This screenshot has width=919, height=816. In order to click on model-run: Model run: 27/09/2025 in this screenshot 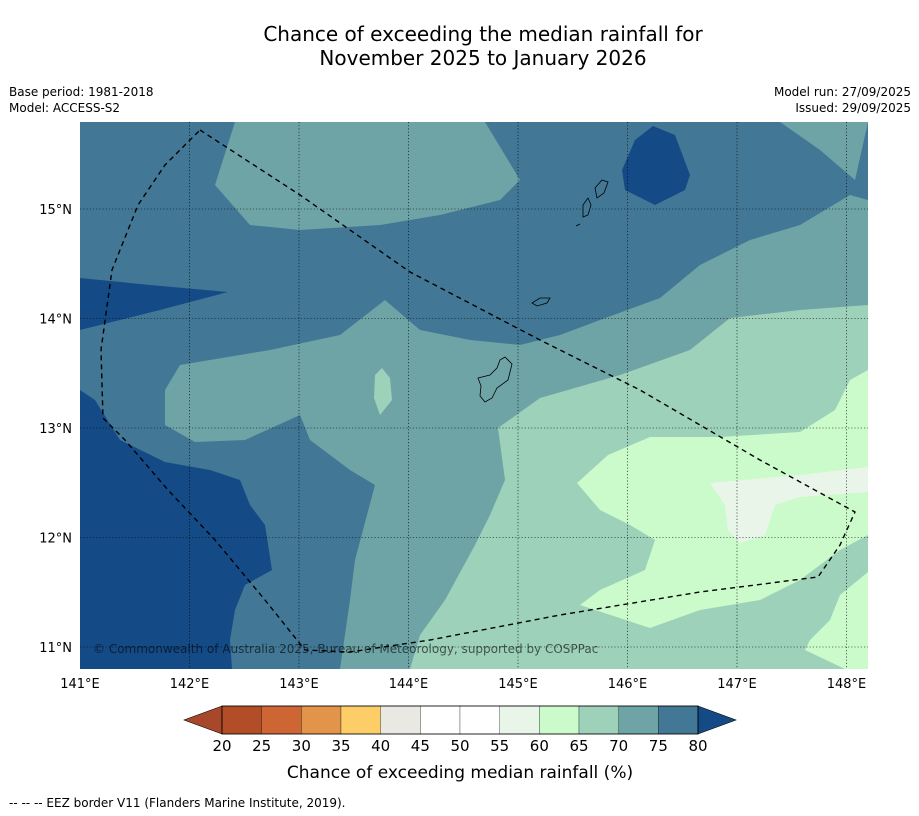, I will do `click(842, 92)`.